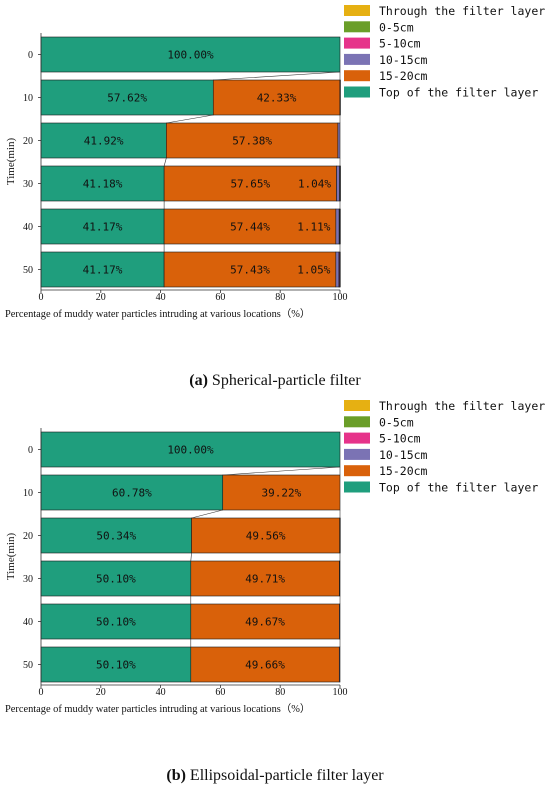 The image size is (550, 793). What do you see at coordinates (281, 493) in the screenshot?
I see `data-label: 39.22%` at bounding box center [281, 493].